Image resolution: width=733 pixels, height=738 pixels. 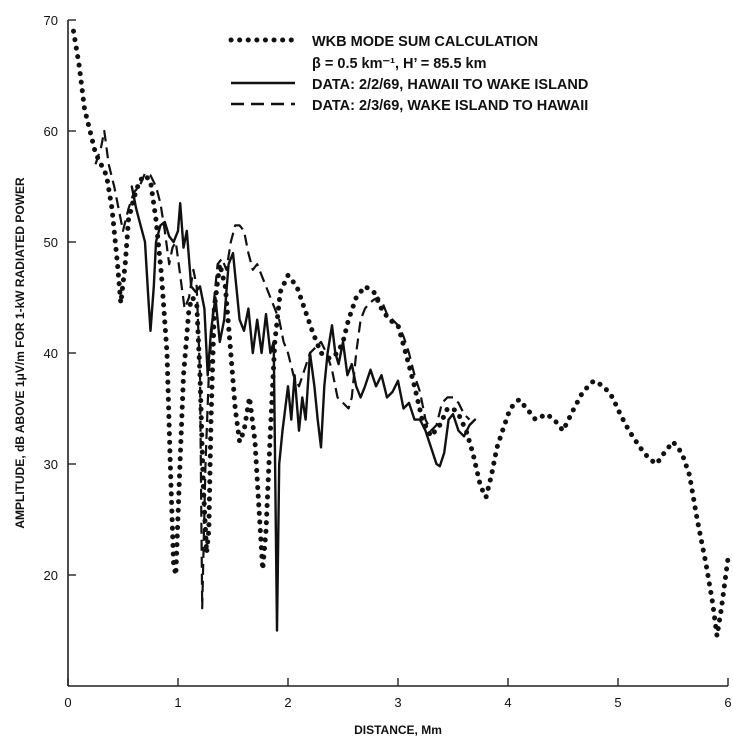 What do you see at coordinates (51, 464) in the screenshot?
I see `y-tick-label: 30` at bounding box center [51, 464].